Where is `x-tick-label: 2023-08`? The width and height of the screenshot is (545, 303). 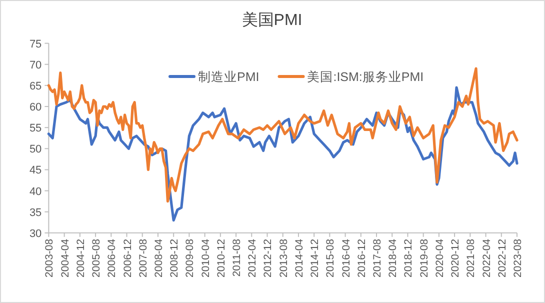
x-tick-label: 2023-08 is located at coordinates (518, 258).